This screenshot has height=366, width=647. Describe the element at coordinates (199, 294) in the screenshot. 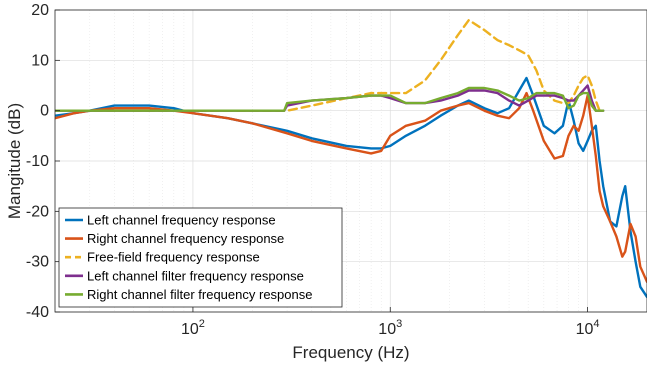

I see `legend-label-5: Right channel filter frequency response` at that location.